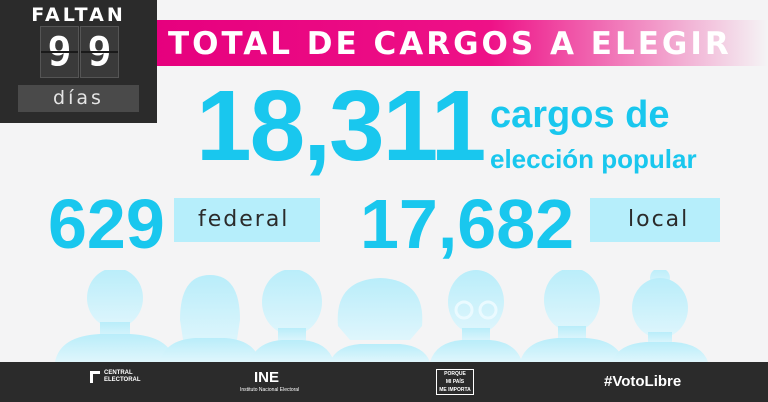 This screenshot has height=402, width=768. Describe the element at coordinates (118, 373) in the screenshot. I see `central-line1: CENTRAL` at that location.